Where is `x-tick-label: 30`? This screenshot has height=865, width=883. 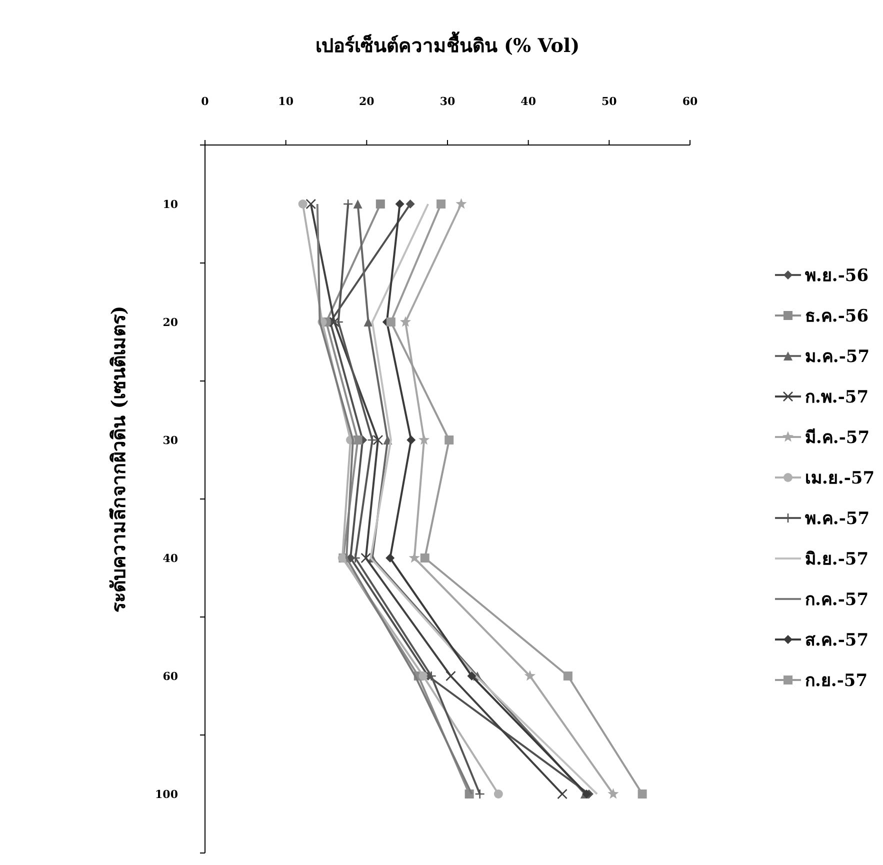 x-tick-label: 30 is located at coordinates (448, 101).